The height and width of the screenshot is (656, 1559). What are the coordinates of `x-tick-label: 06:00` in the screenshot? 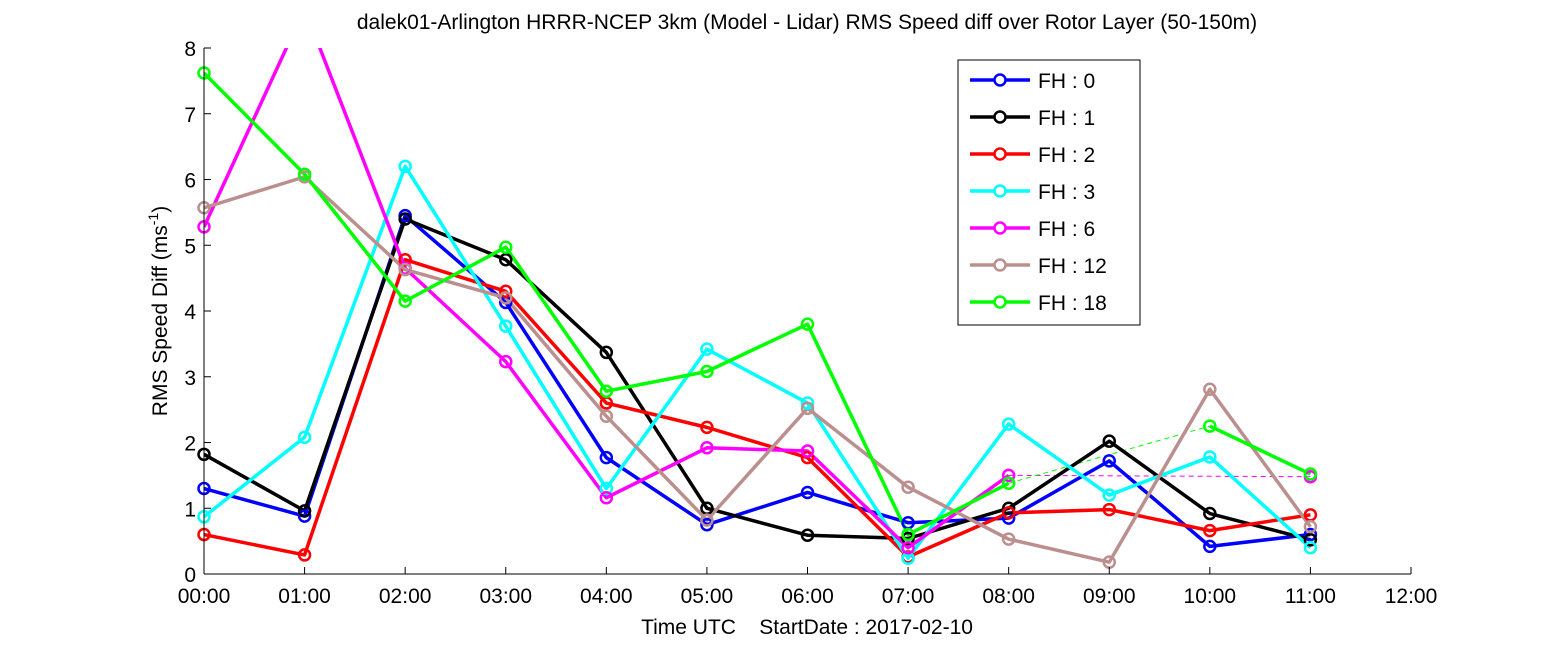 It's located at (807, 596).